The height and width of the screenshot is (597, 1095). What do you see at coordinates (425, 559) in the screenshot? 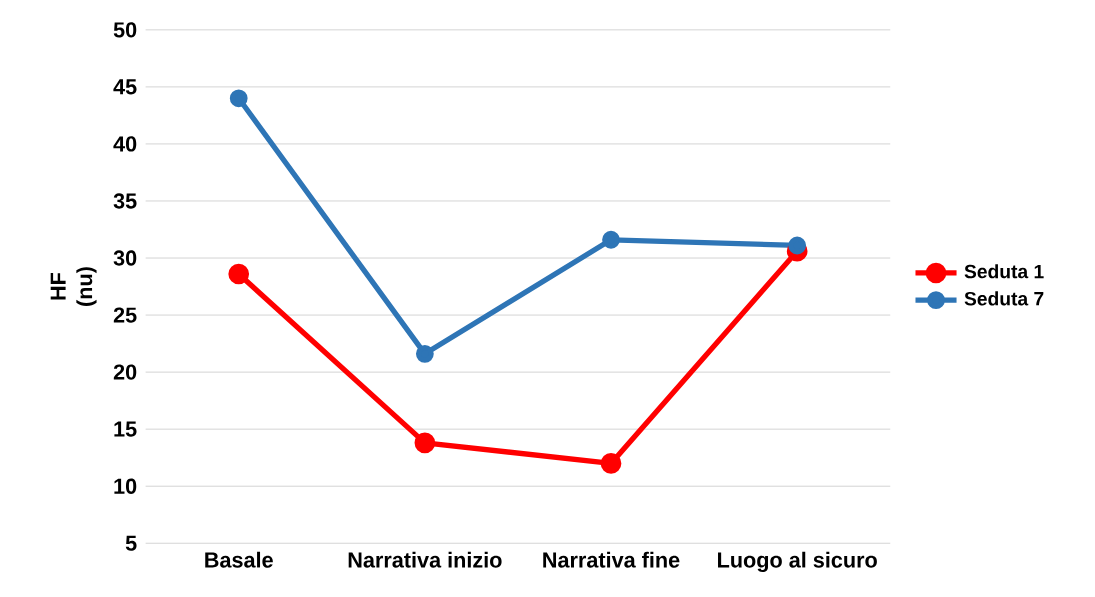
I see `x-tick-label: Narrativa inizio` at bounding box center [425, 559].